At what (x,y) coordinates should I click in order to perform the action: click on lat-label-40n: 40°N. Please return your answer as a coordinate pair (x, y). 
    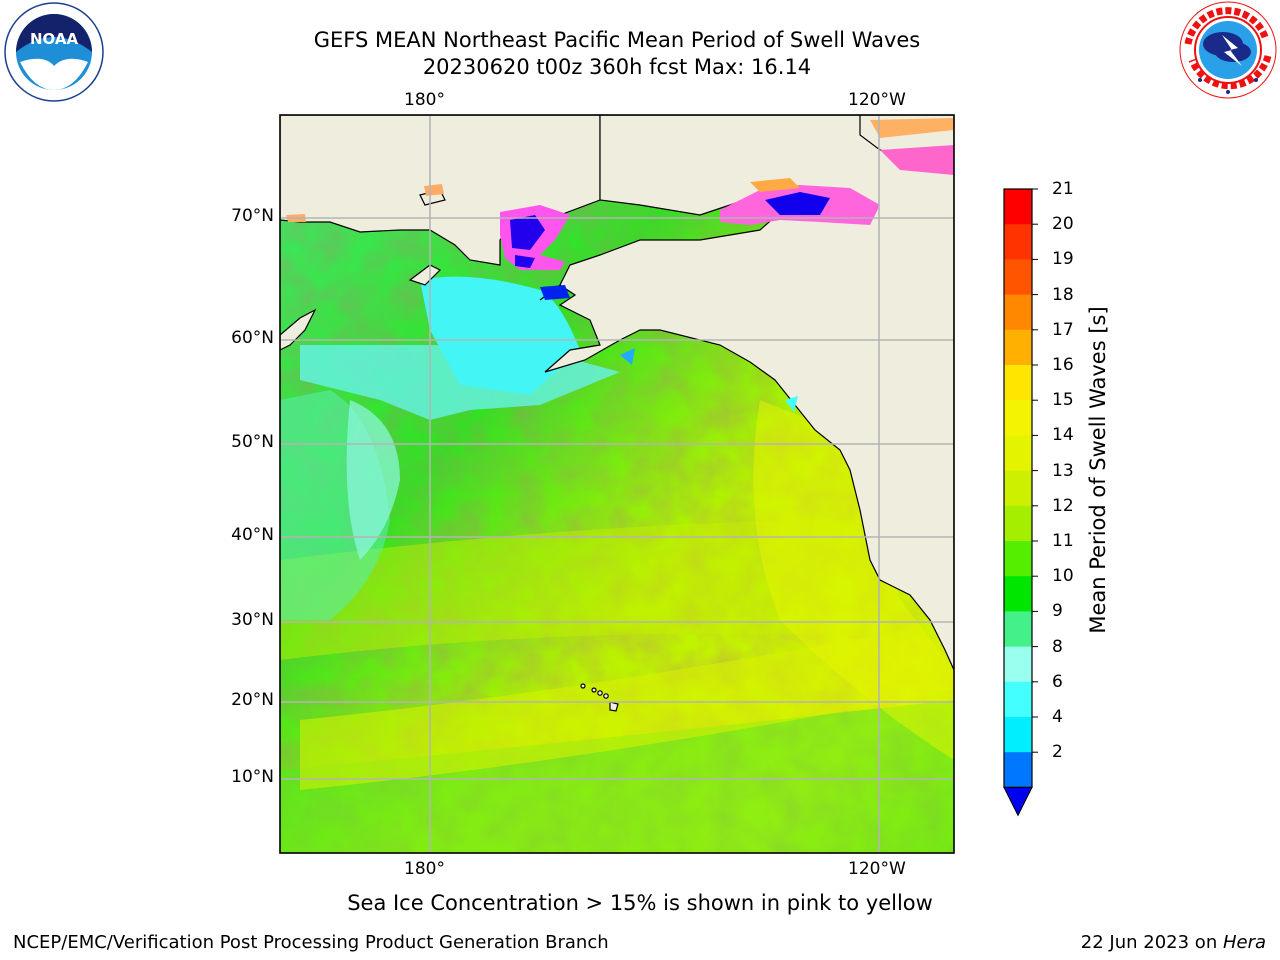
    Looking at the image, I should click on (252, 535).